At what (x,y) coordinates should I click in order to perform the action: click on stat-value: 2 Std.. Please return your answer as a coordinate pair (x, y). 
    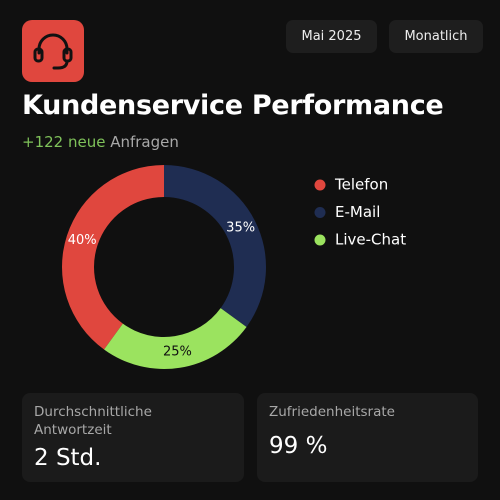
    Looking at the image, I should click on (68, 458).